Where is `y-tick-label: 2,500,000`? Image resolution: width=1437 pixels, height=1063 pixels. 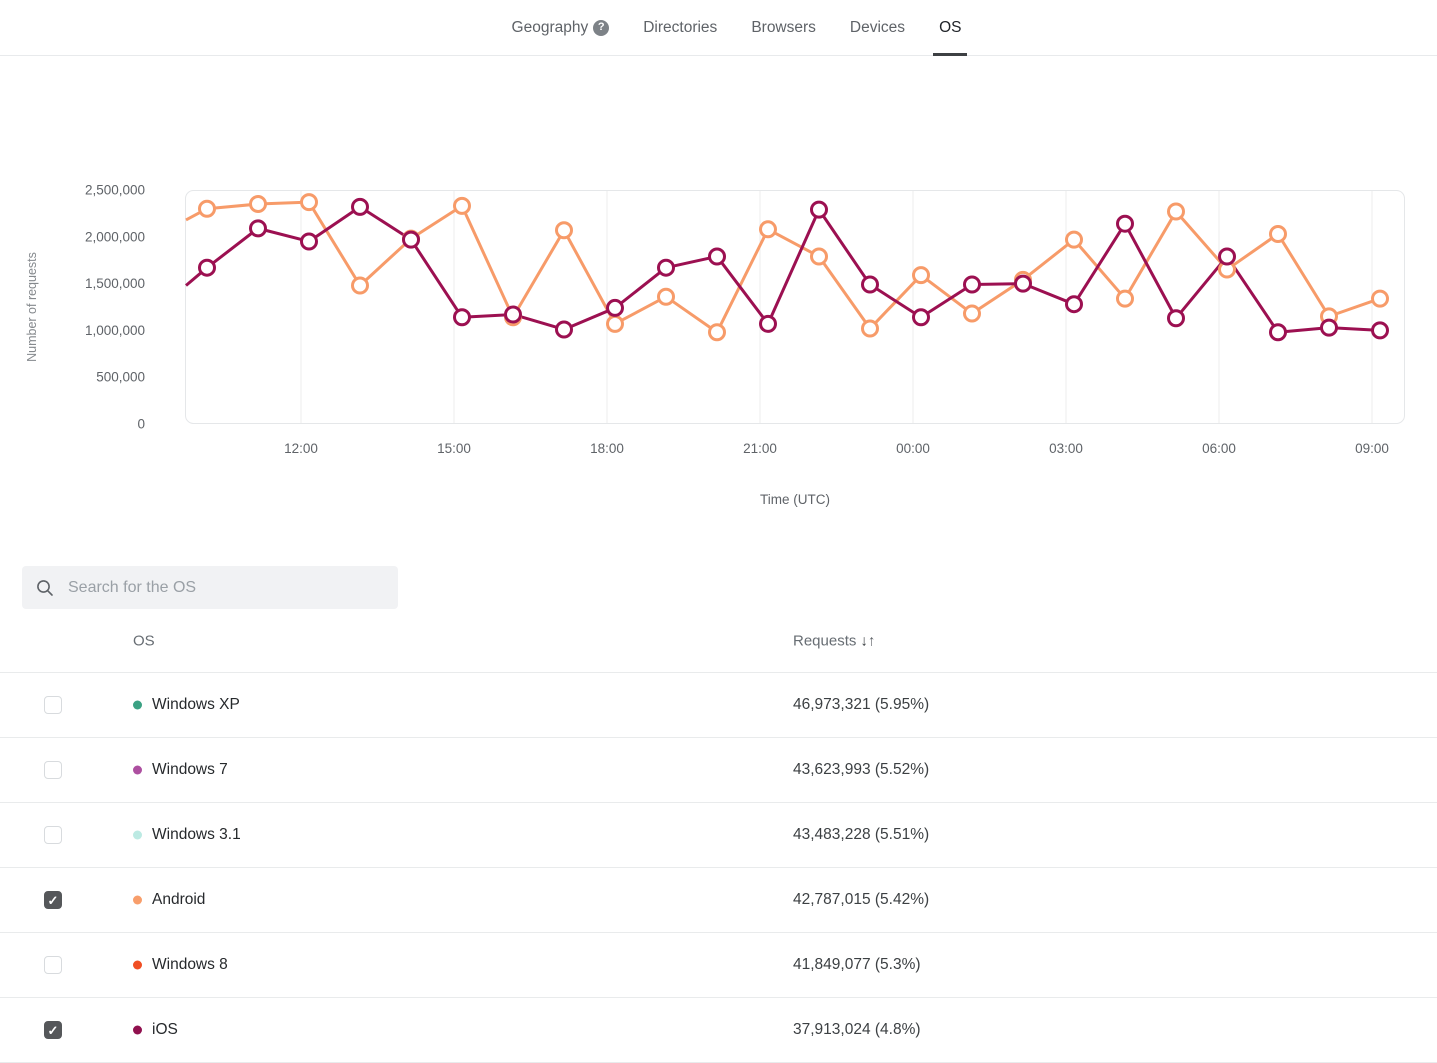
y-tick-label: 2,500,000 is located at coordinates (115, 190).